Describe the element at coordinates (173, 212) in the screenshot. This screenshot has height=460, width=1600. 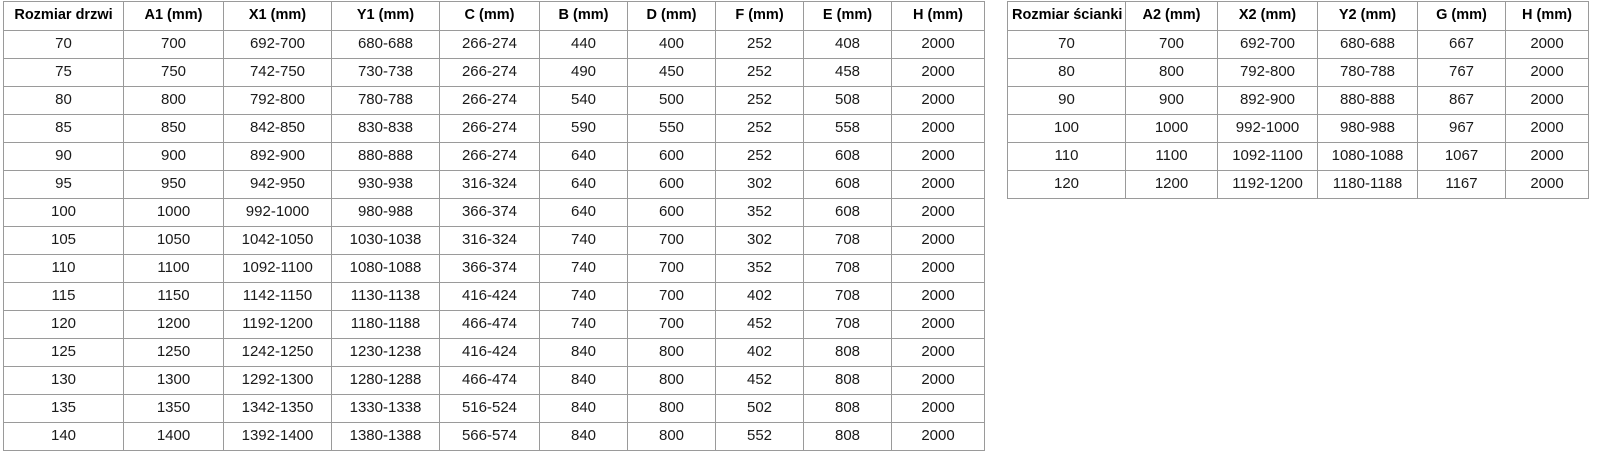
I see `table-cell: 1000` at that location.